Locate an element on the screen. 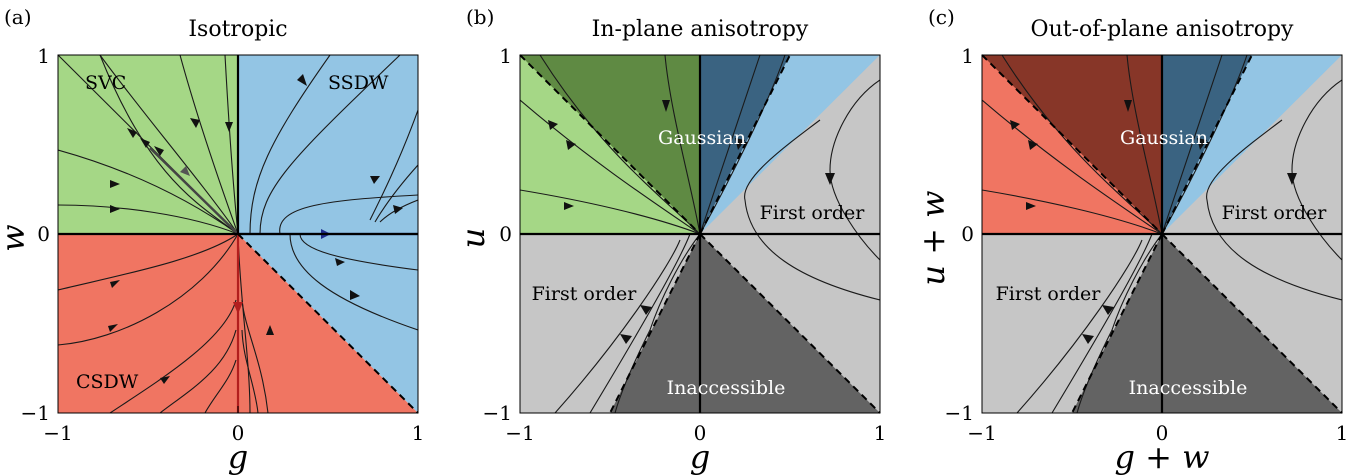 This screenshot has width=1367, height=476. region-label-csdw: CSDW is located at coordinates (107, 382).